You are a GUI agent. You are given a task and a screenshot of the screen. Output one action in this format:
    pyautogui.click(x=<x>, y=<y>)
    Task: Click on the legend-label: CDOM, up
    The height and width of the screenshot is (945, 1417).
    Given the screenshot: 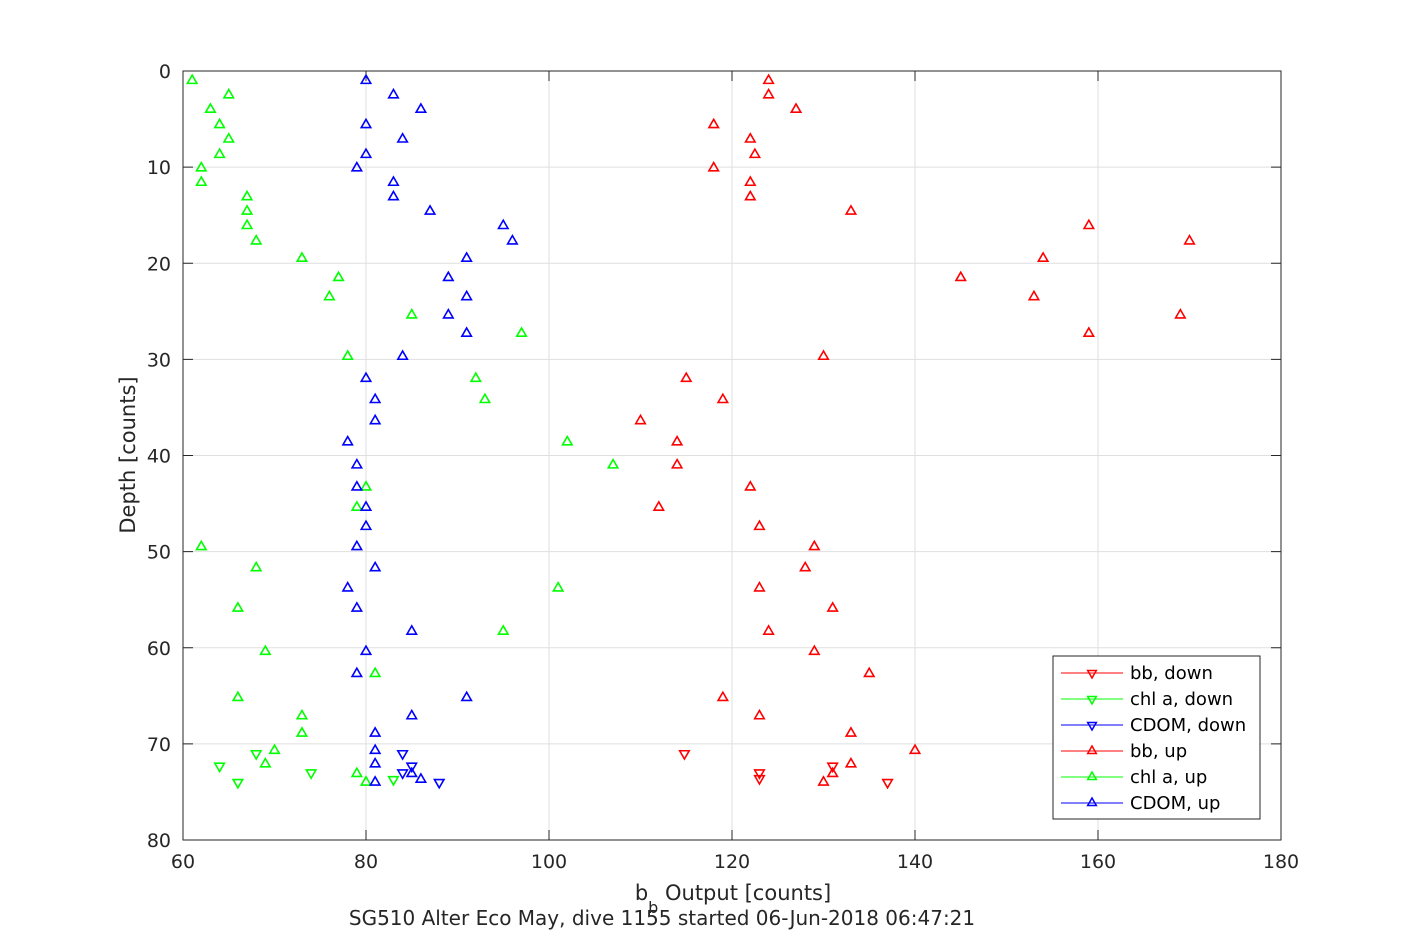 What is the action you would take?
    pyautogui.click(x=1175, y=803)
    